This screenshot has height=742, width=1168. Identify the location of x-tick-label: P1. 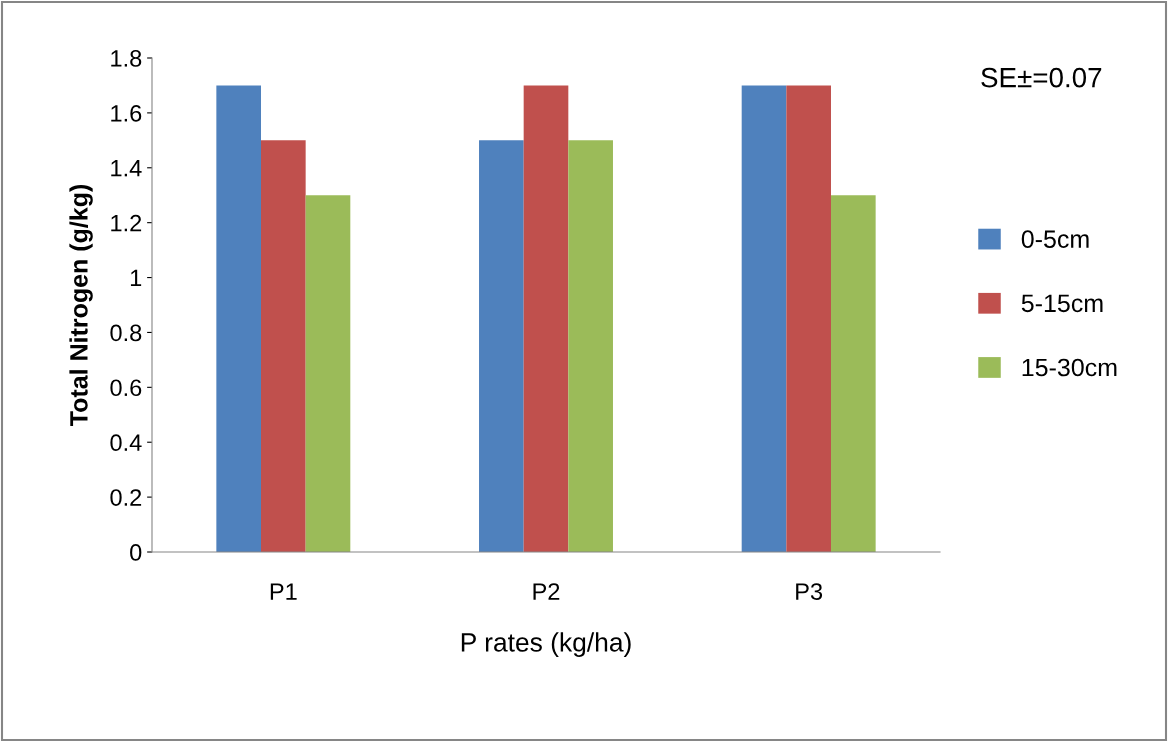
(283, 591).